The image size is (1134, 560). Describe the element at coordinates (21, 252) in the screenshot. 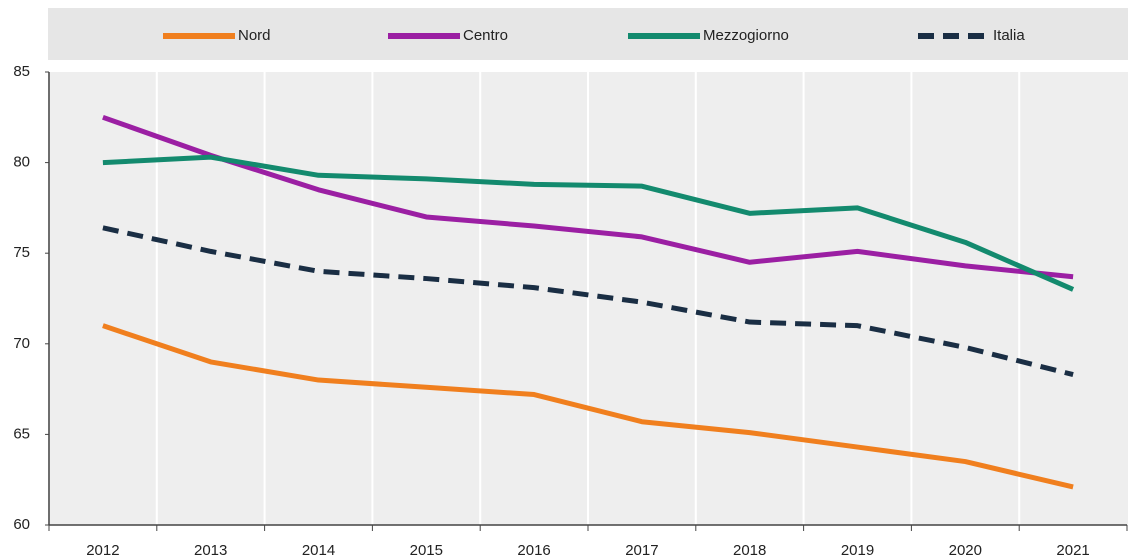

I see `y-tick-label: 75` at that location.